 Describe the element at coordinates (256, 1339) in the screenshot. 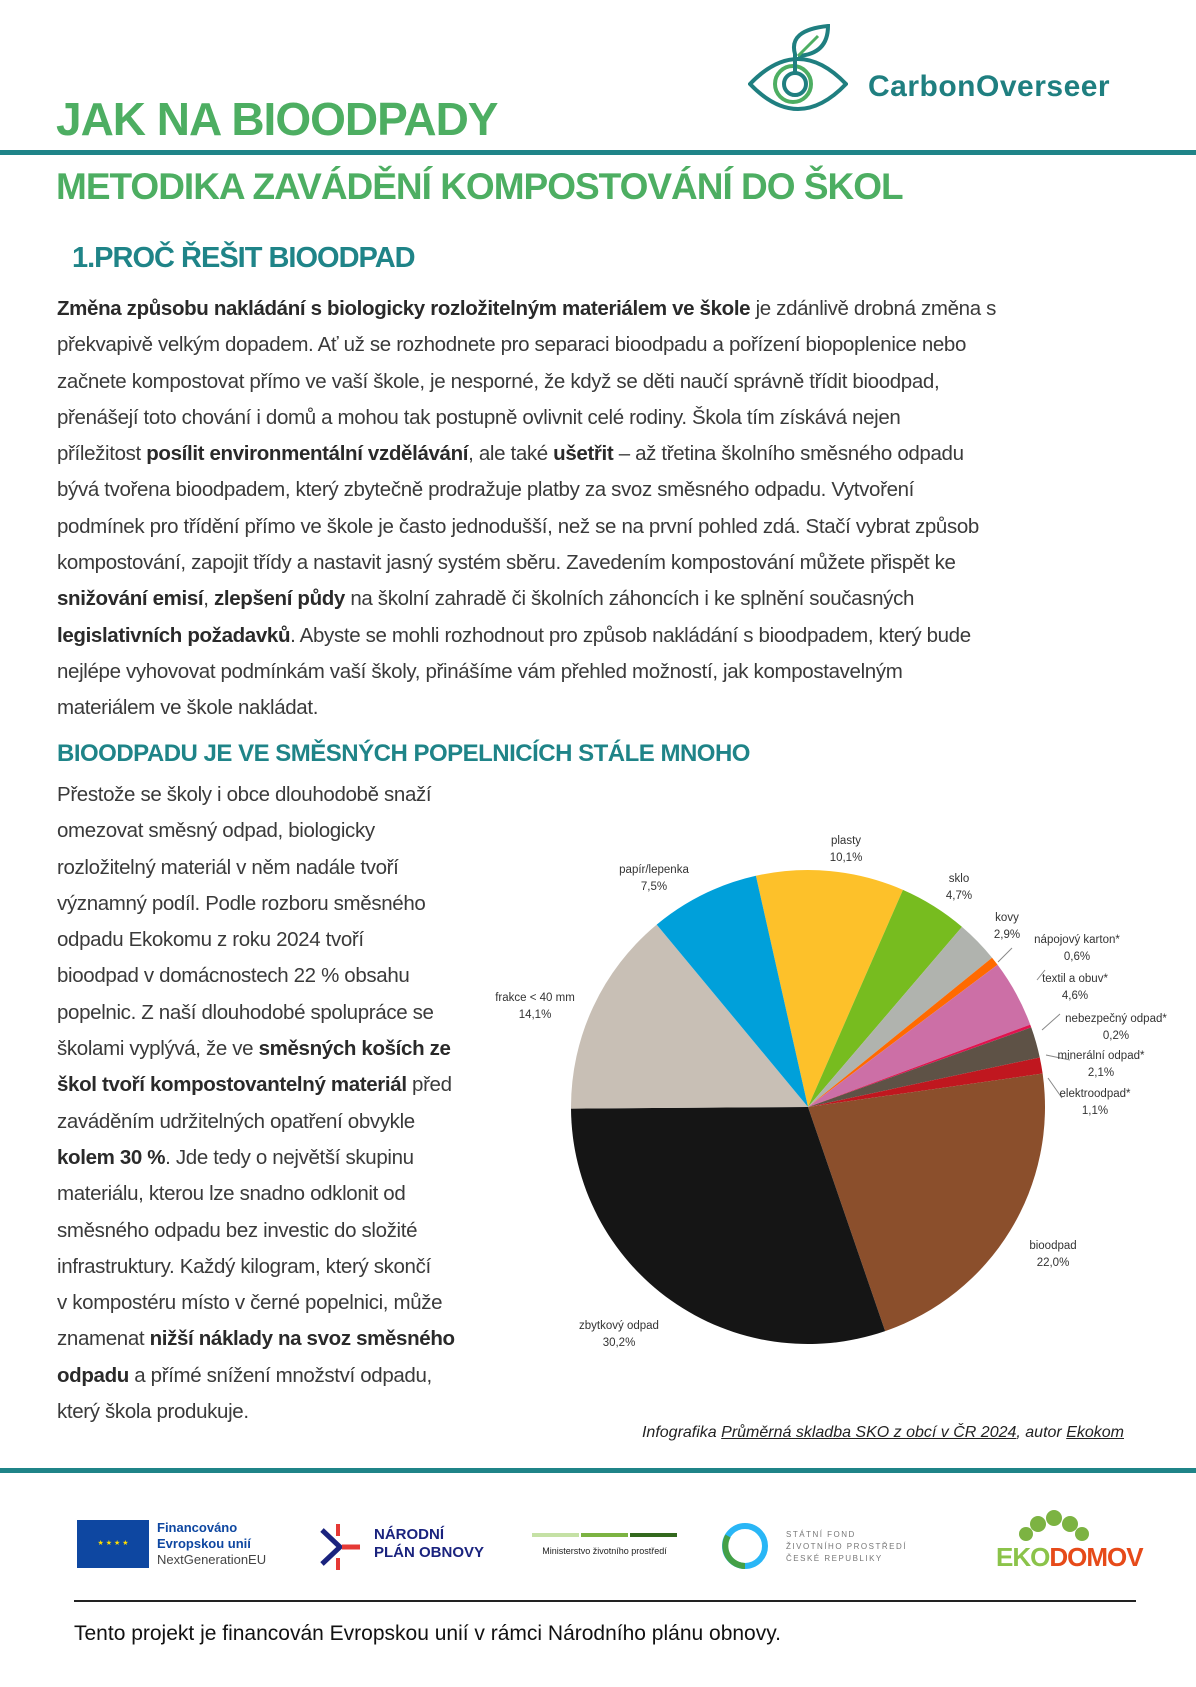

I see `text-line: znamenat nižší náklady na svoz směsného` at that location.